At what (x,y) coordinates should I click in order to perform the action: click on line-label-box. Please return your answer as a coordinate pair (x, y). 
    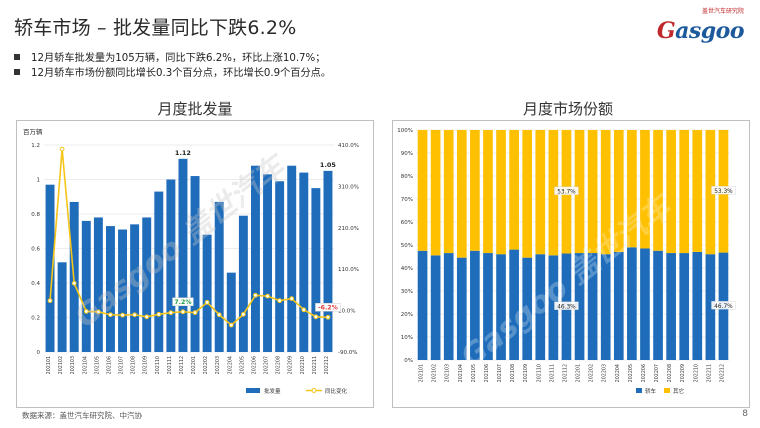
    Looking at the image, I should click on (183, 302).